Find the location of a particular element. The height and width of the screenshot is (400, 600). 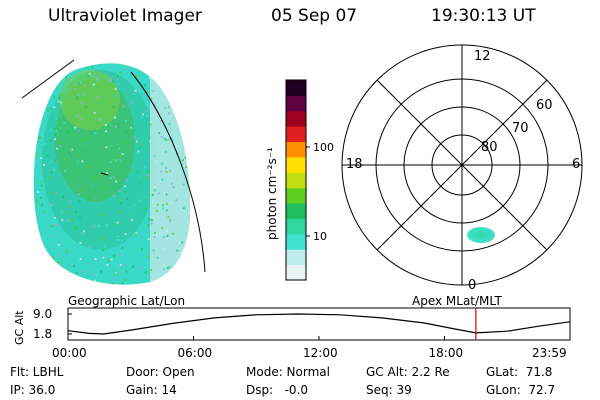

info-dsp: Dsp: -0.0 is located at coordinates (277, 390).